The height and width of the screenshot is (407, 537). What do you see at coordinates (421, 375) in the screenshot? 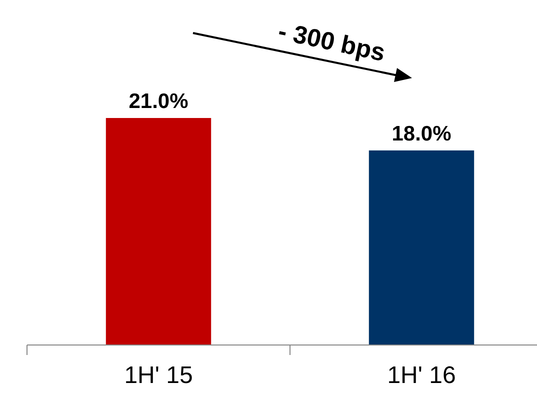
I see `x-tick-label: 1H' 16` at bounding box center [421, 375].